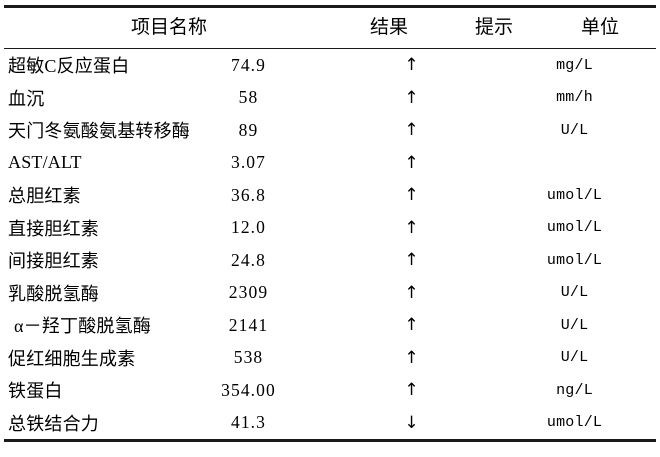 The image size is (660, 457). I want to click on table-row: α－羟丁酸脱氢酶 2141 ↑ U/L, so click(330, 325).